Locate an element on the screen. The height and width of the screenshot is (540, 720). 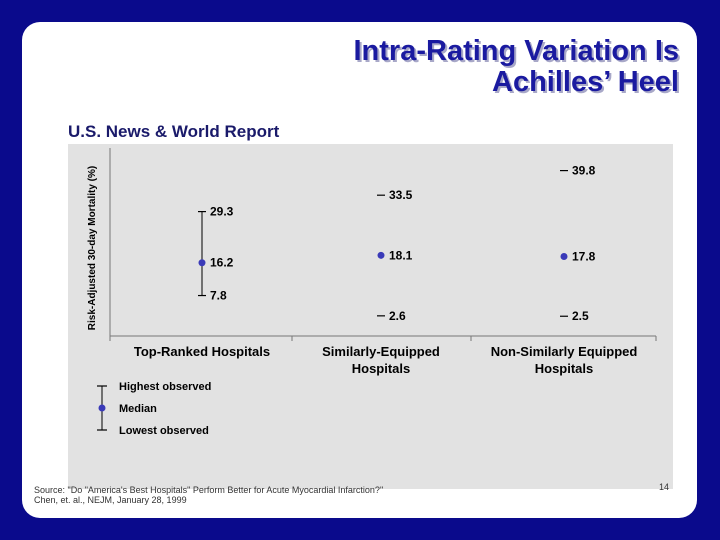
low-value-label-1: 2.6 is located at coordinates (397, 316).